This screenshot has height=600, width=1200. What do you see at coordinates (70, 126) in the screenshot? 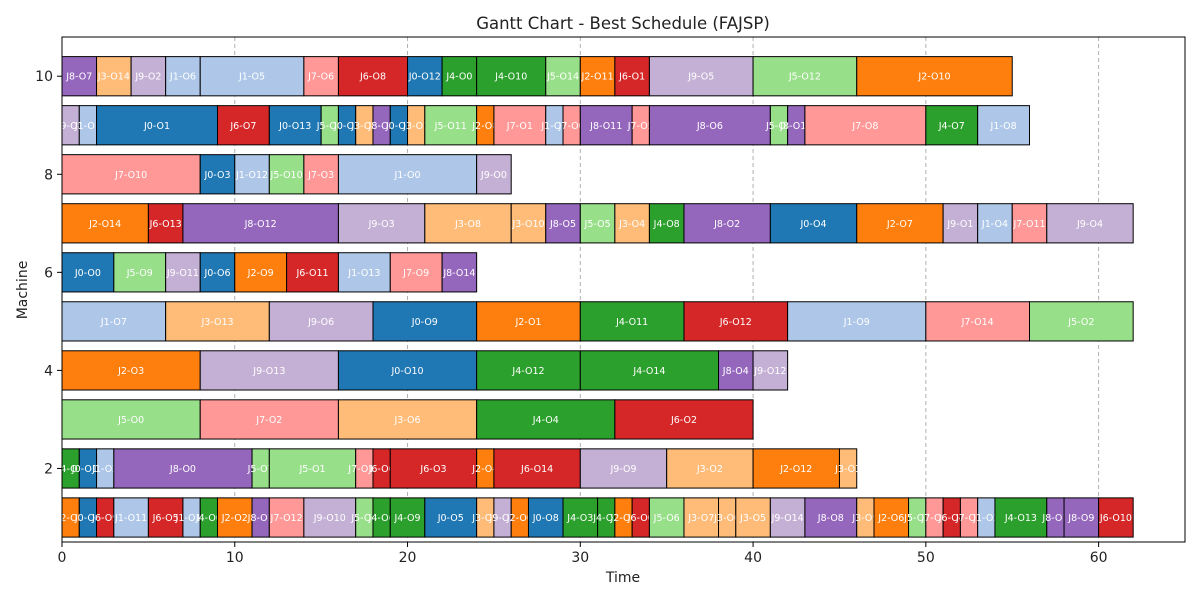
I see `task-label: J9-O8` at bounding box center [70, 126].